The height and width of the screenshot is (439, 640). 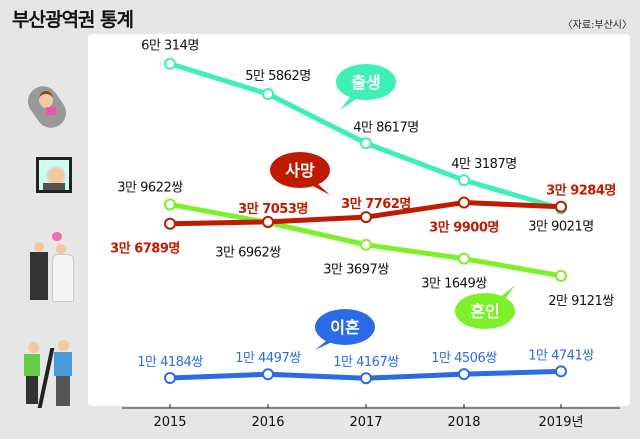 I want to click on data-label: 3만 7053명, so click(x=273, y=209).